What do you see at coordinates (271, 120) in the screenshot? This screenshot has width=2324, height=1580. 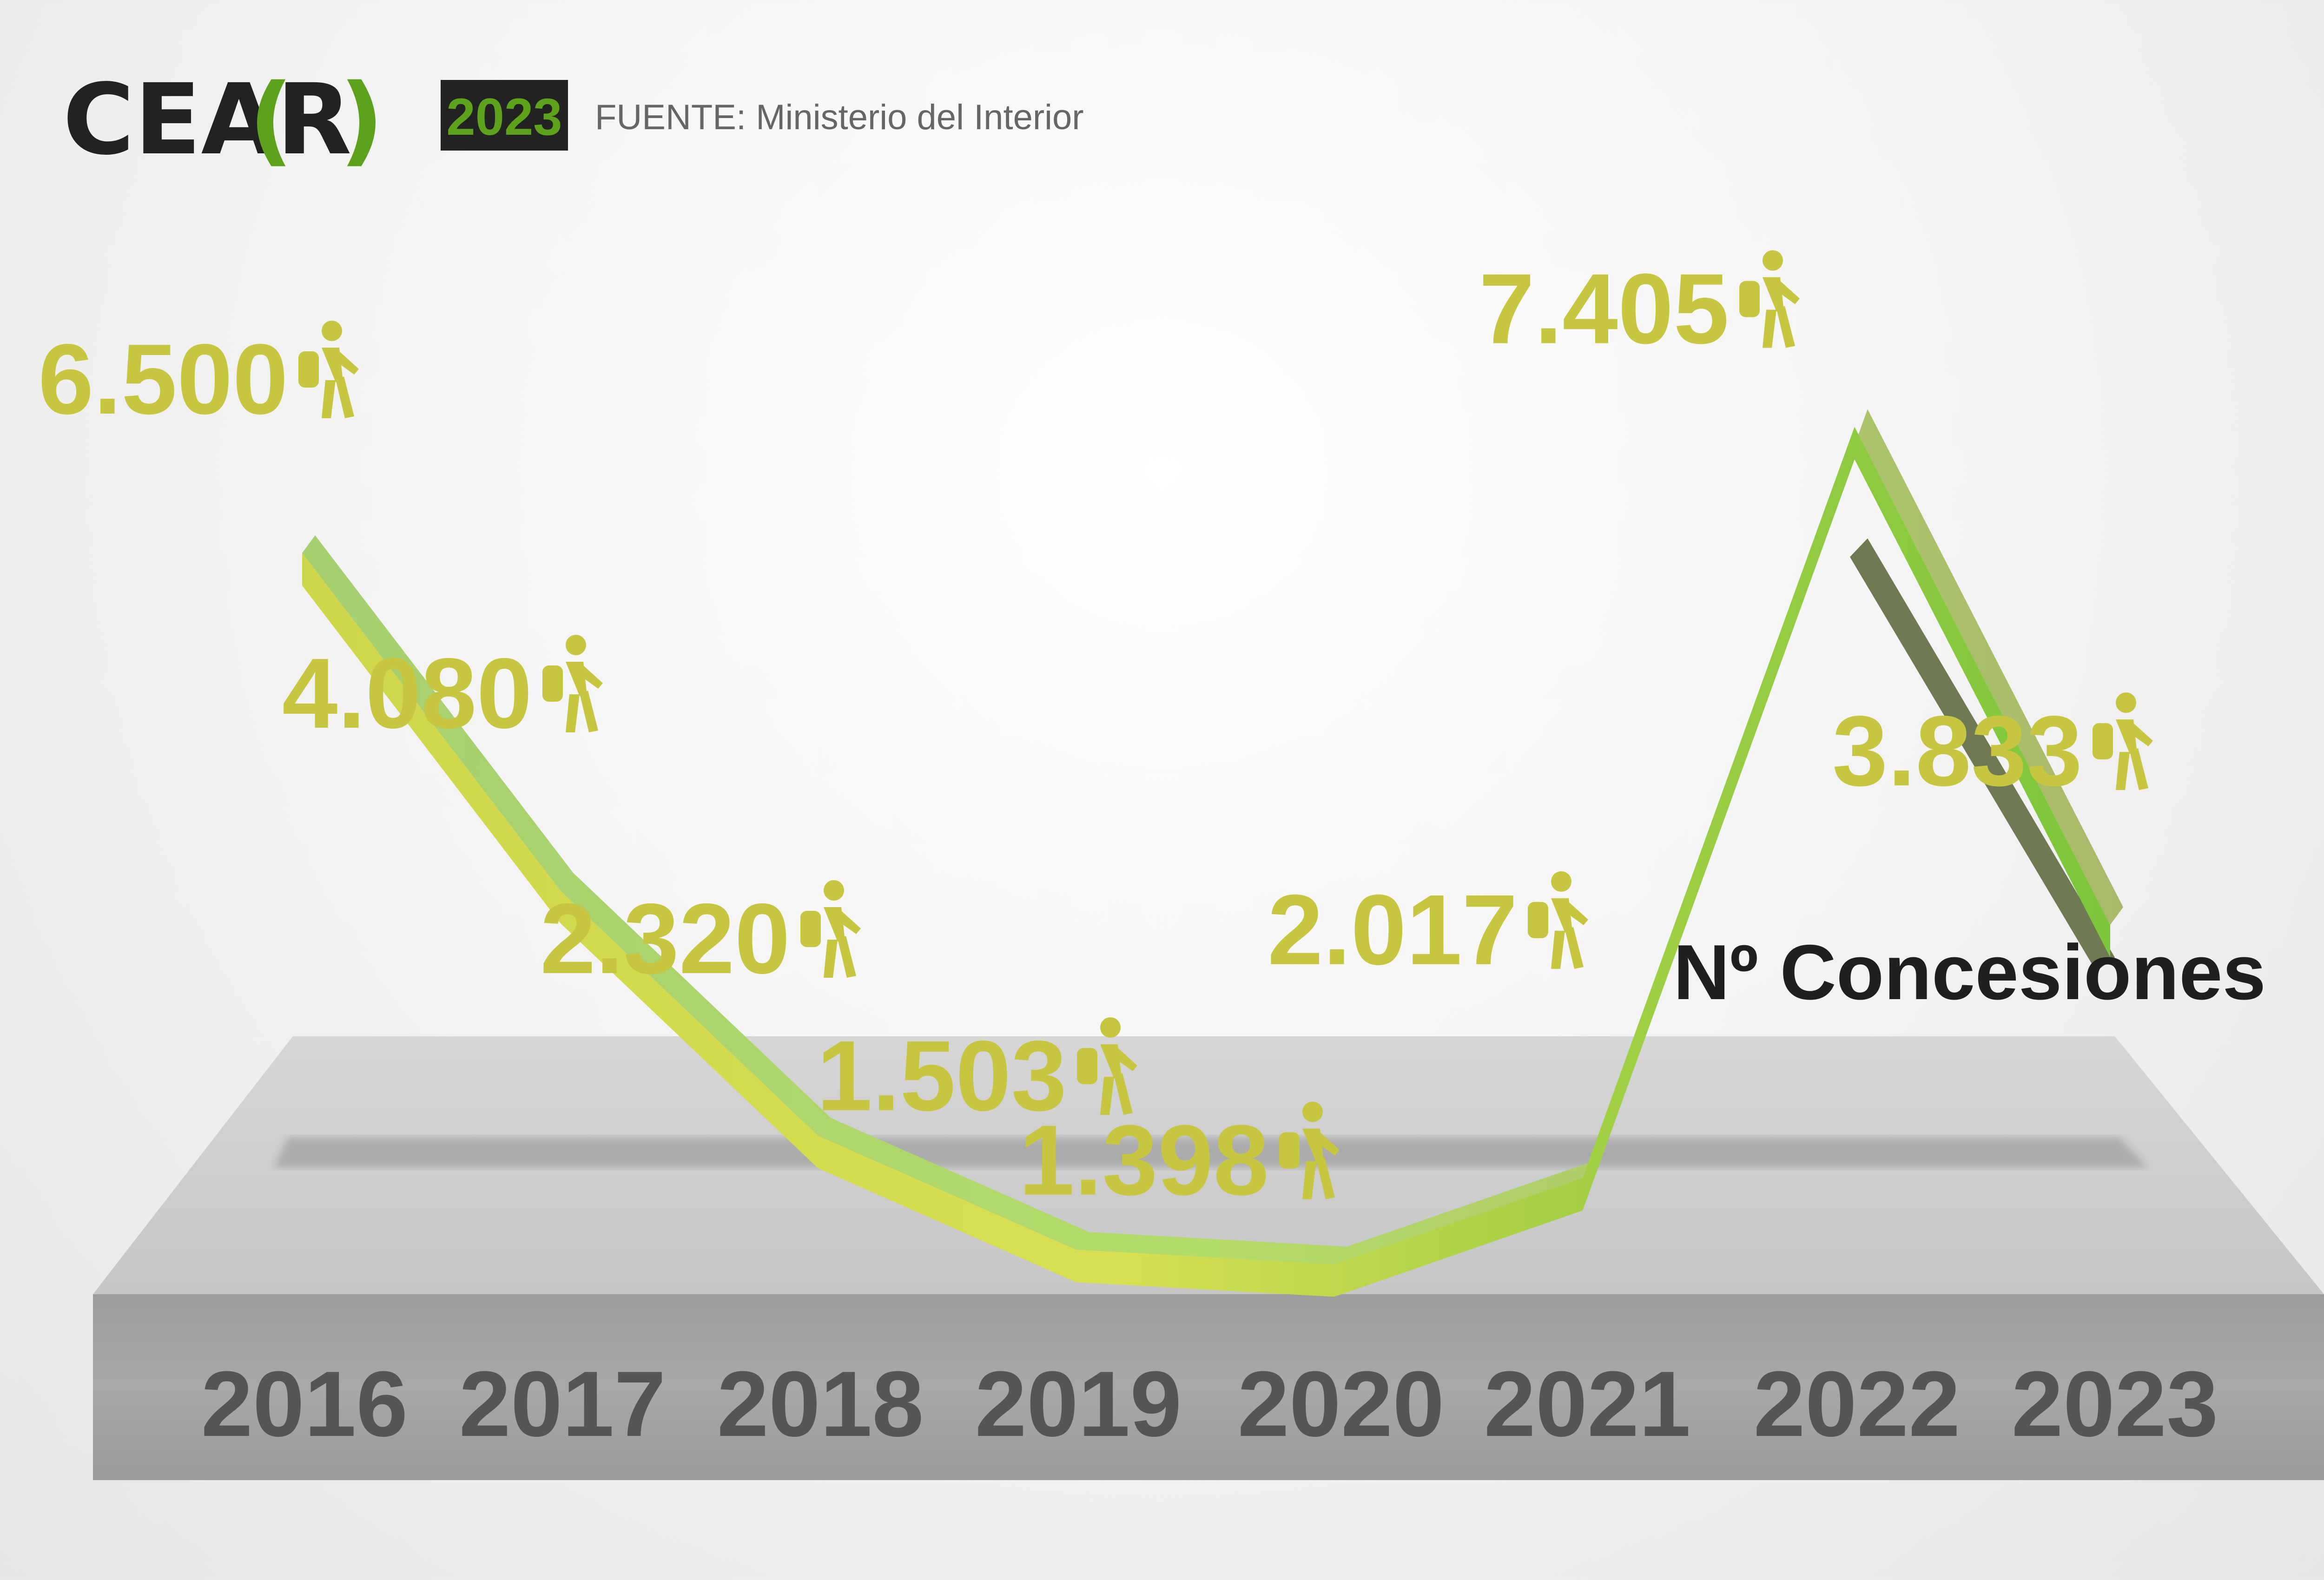 I see `logo-bracket-open: (` at bounding box center [271, 120].